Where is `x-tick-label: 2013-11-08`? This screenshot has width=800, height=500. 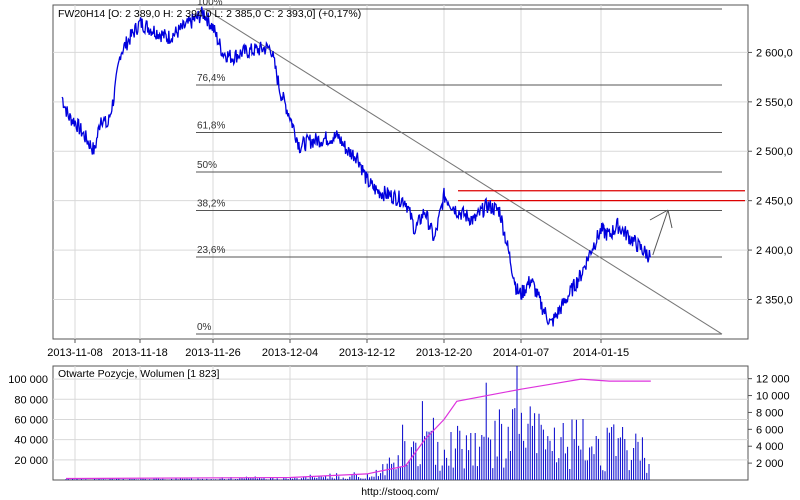 x-tick-label: 2013-11-08 is located at coordinates (74, 353).